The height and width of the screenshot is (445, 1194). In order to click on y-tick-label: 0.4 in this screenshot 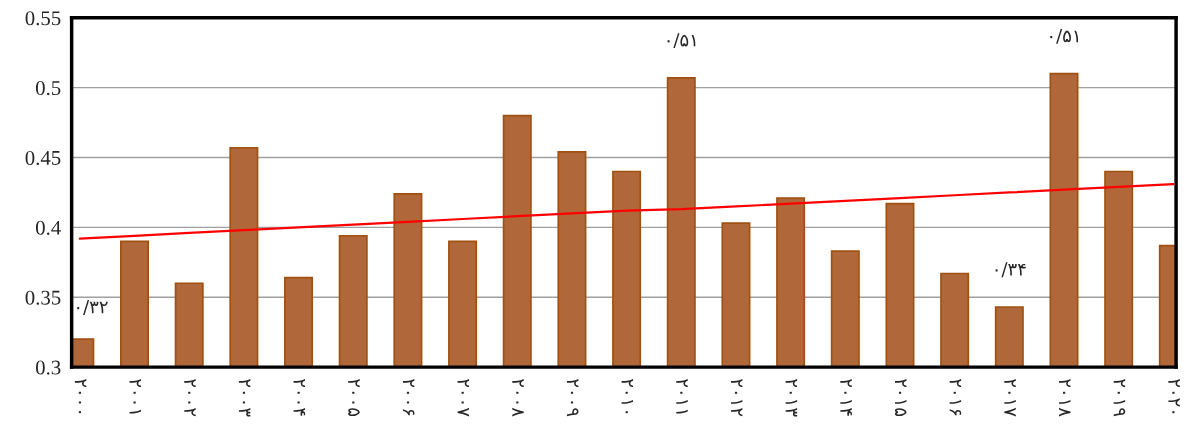, I will do `click(48, 227)`.